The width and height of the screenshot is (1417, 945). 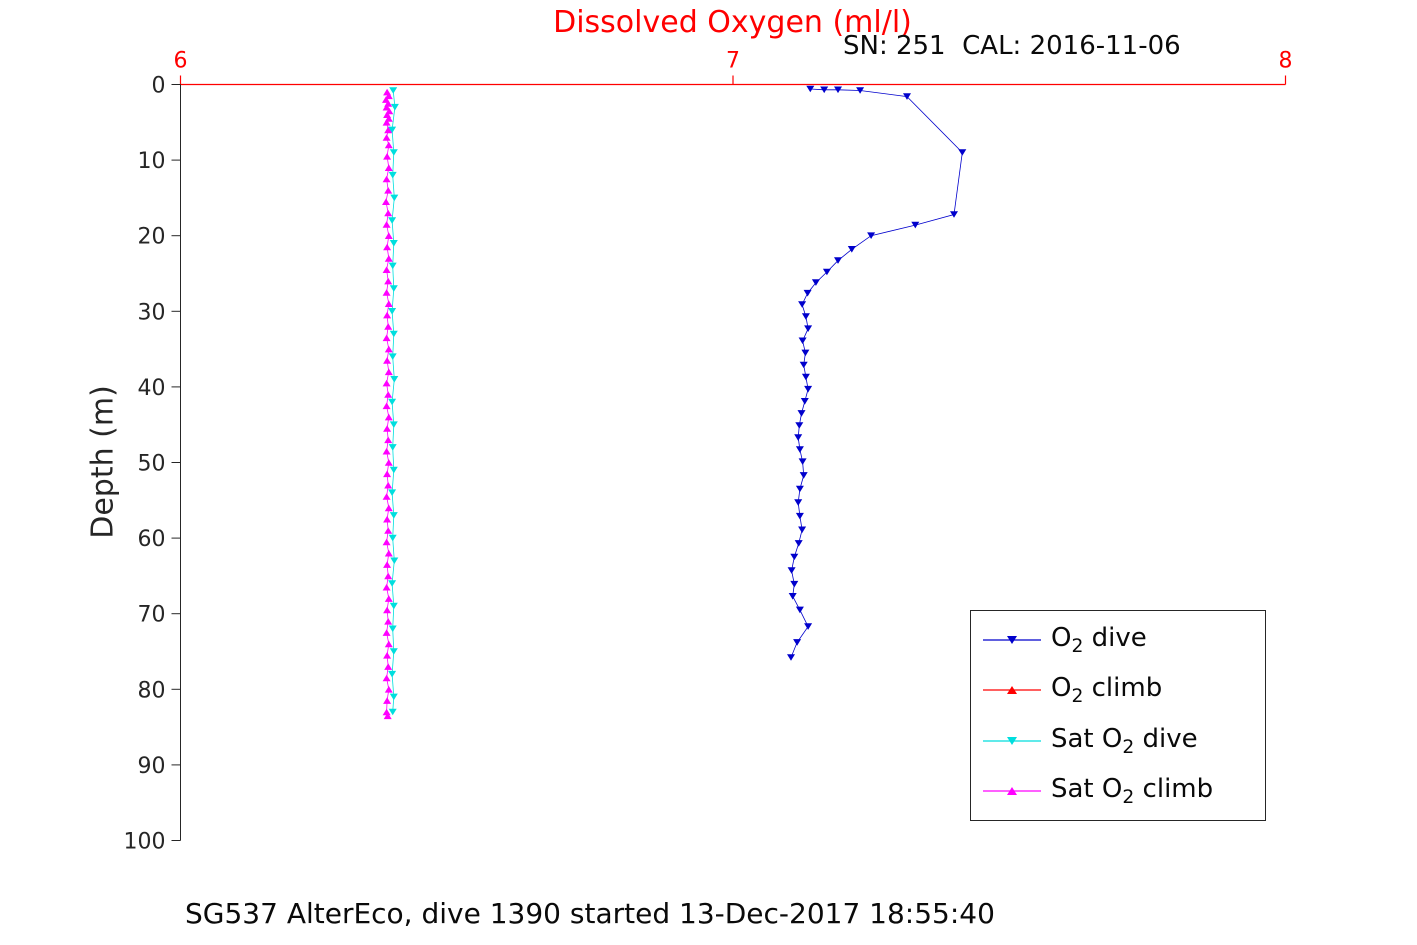 What do you see at coordinates (152, 388) in the screenshot?
I see `y-tick-label: 40` at bounding box center [152, 388].